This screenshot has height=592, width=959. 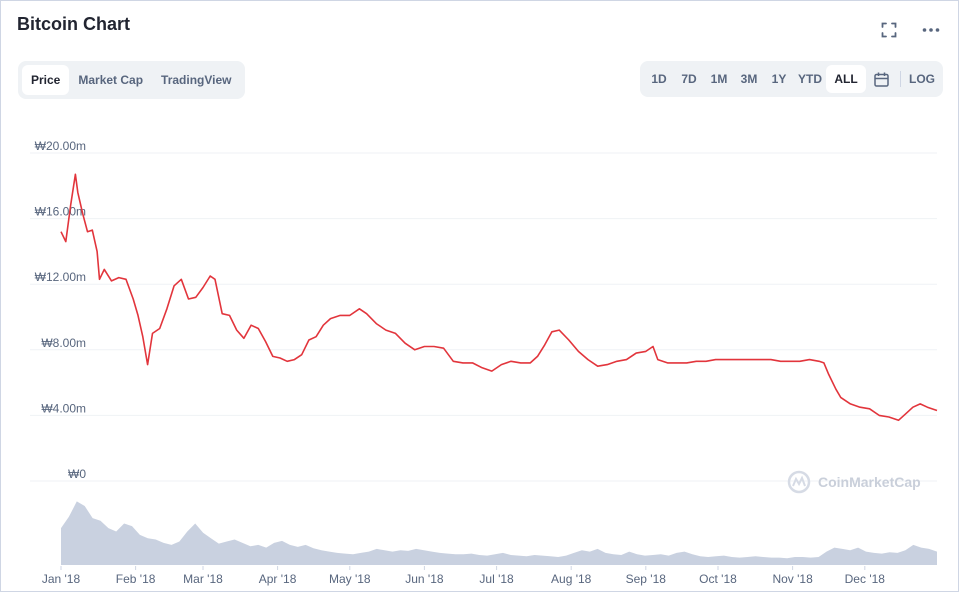 What do you see at coordinates (196, 80) in the screenshot?
I see `tab-tradingview: TradingView` at bounding box center [196, 80].